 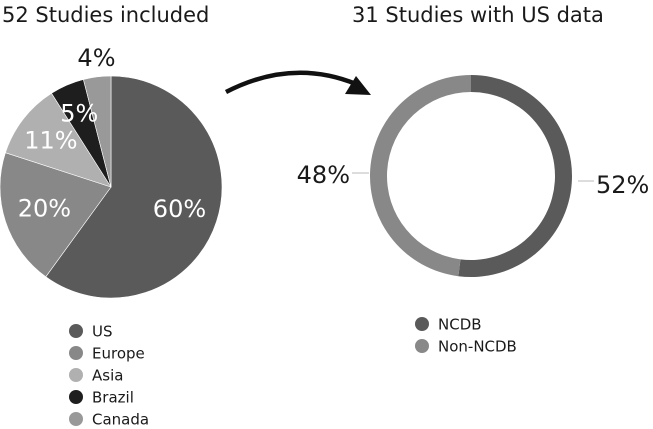 What do you see at coordinates (76, 331) in the screenshot?
I see `legend-marker-us` at bounding box center [76, 331].